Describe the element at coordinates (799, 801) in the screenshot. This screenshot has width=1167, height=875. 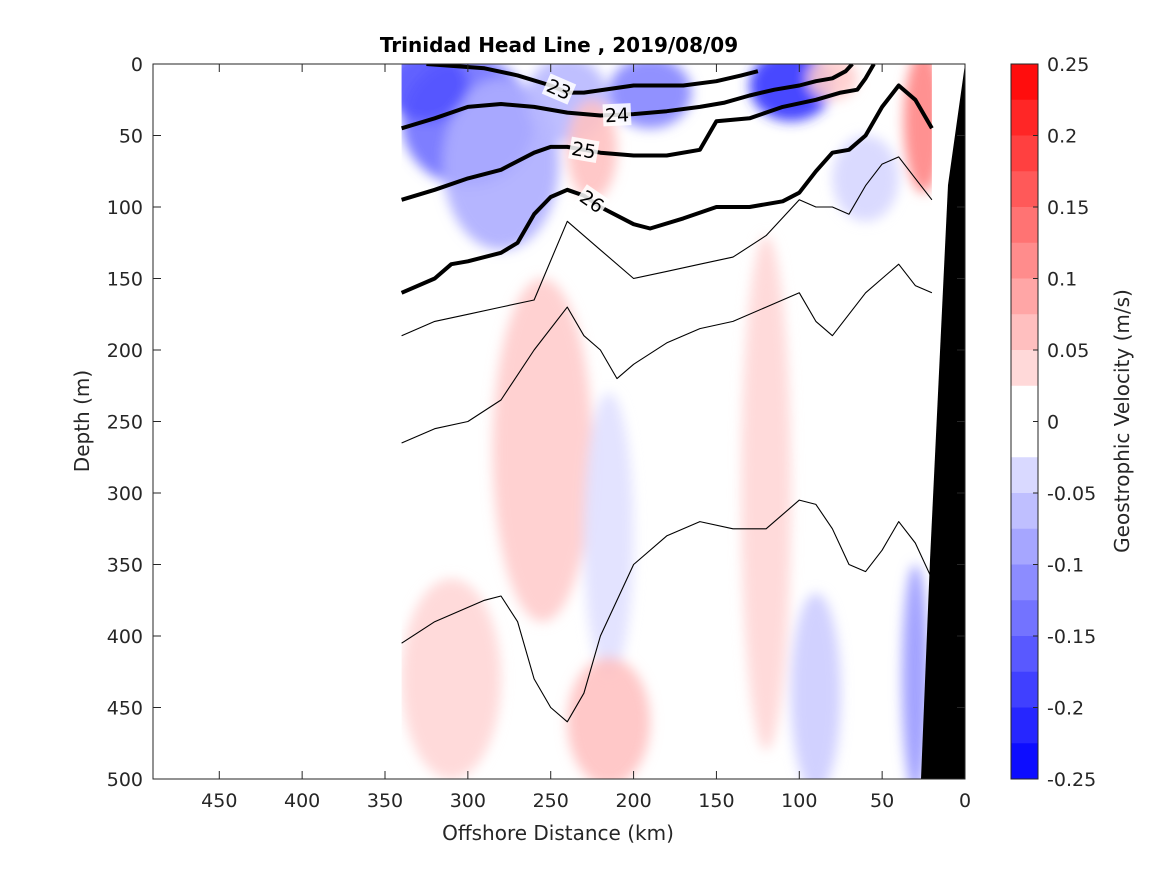
I see `x-tick-label: 100` at that location.